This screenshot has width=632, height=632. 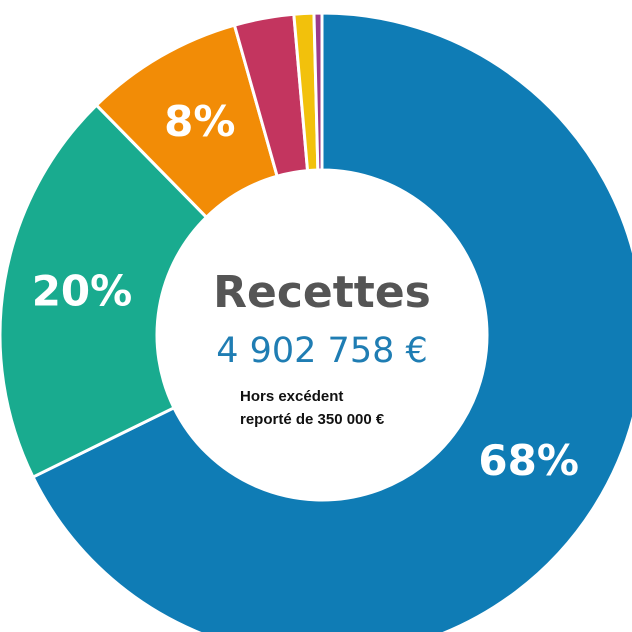 What do you see at coordinates (322, 351) in the screenshot?
I see `center-amount: 4 902 758 €` at bounding box center [322, 351].